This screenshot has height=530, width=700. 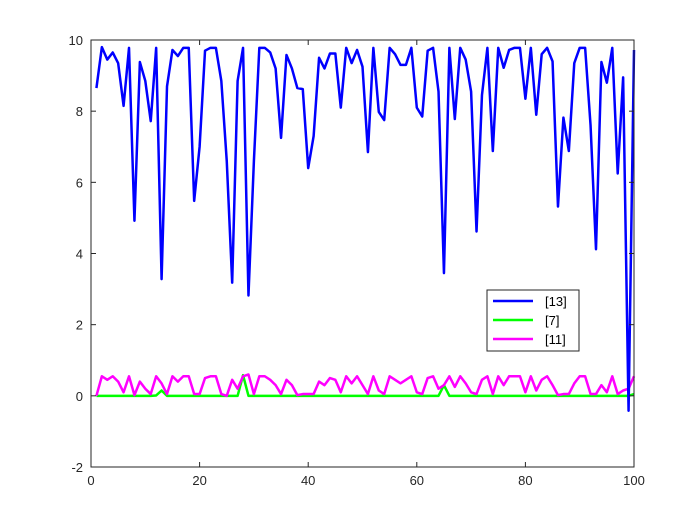 I want to click on x-tick-label: 0, so click(x=90, y=480).